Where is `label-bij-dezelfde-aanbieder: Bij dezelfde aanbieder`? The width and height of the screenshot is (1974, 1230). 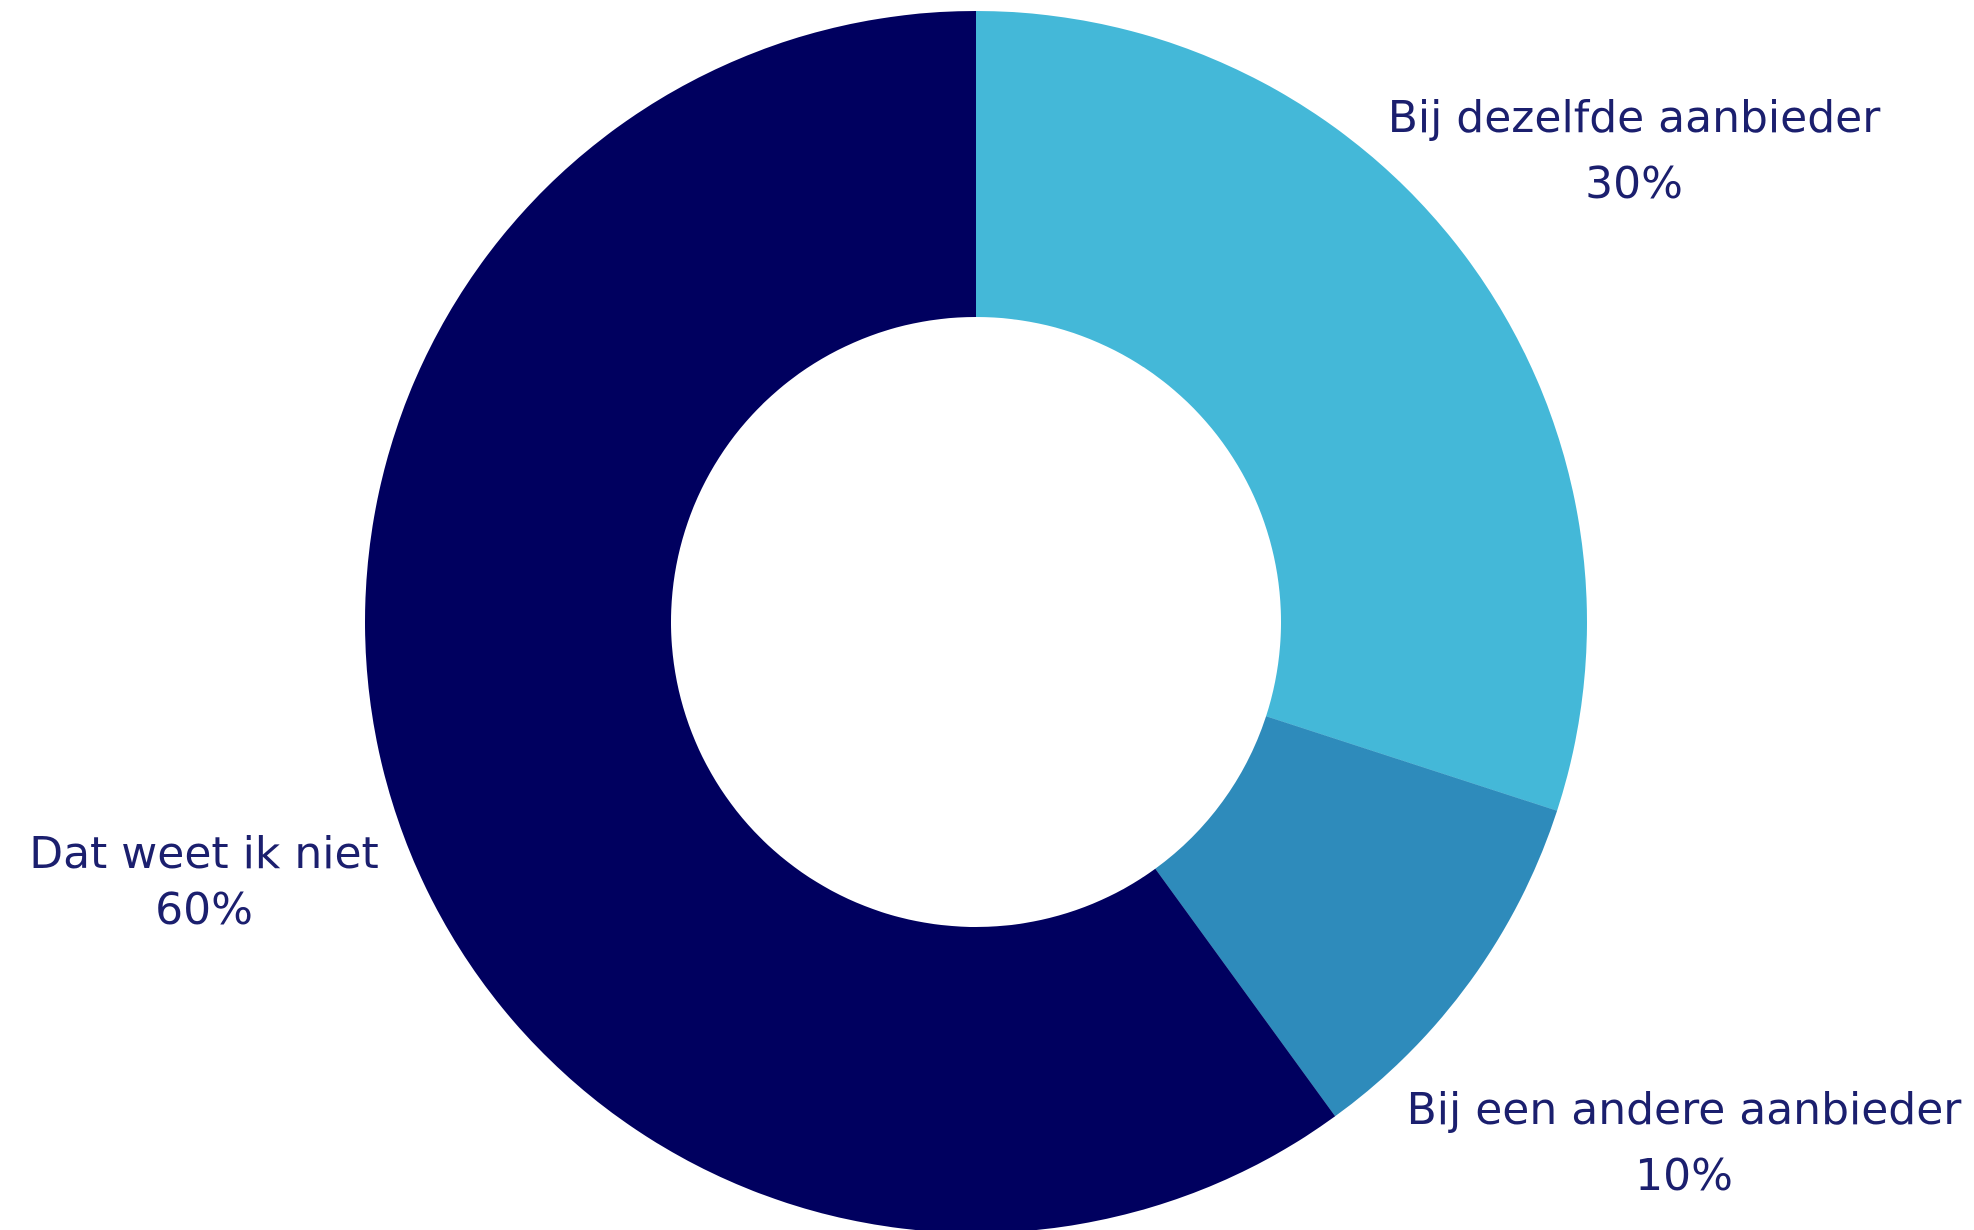 label-bij-dezelfde-aanbieder: Bij dezelfde aanbieder is located at coordinates (1635, 117).